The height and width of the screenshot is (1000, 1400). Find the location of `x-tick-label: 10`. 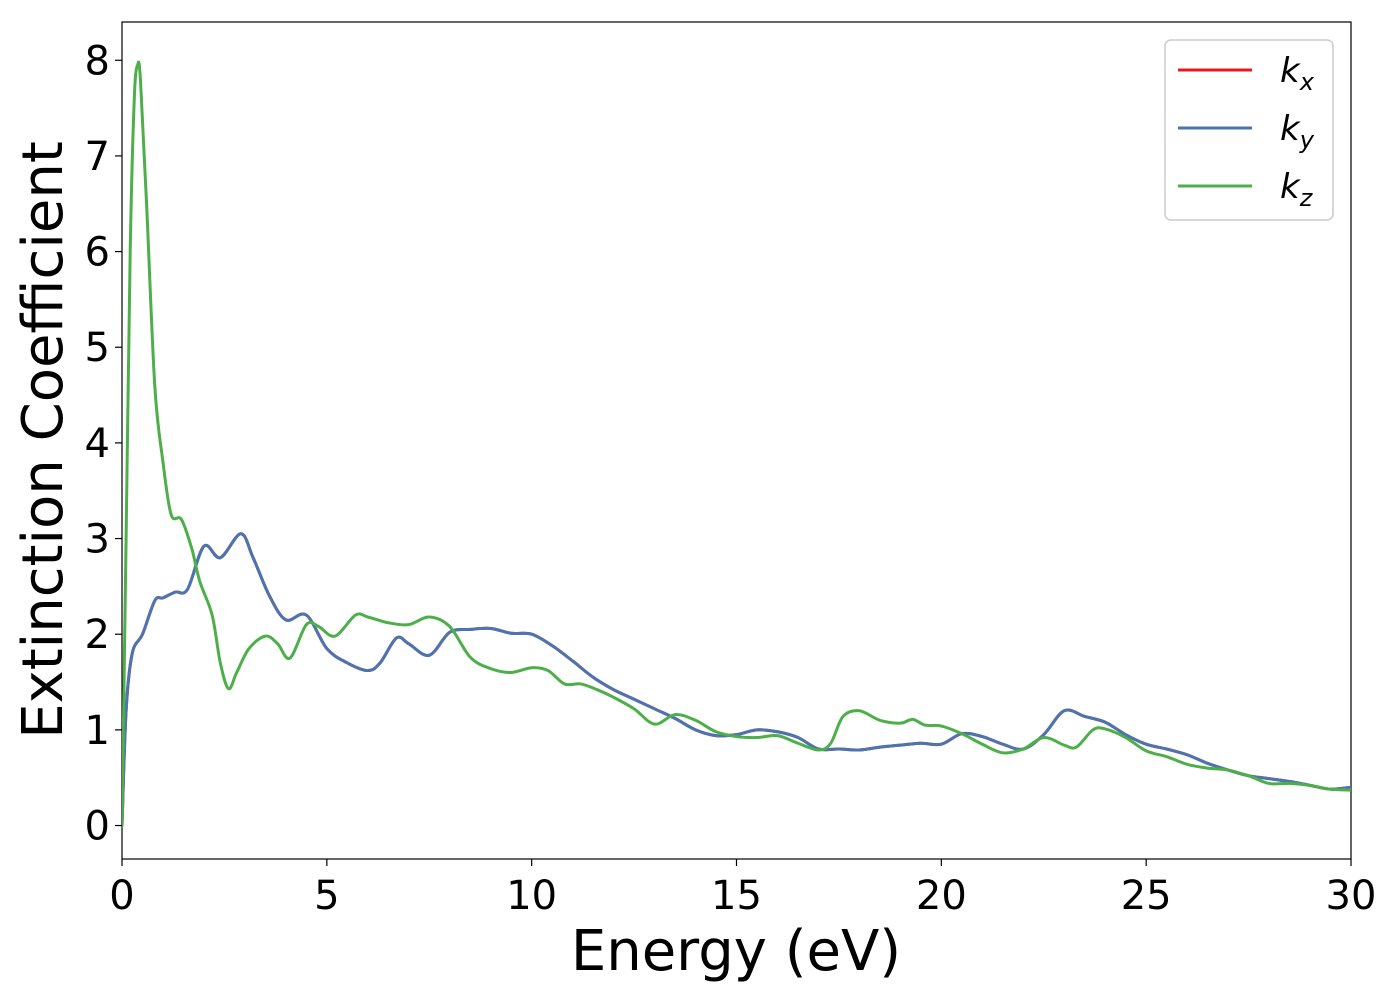

x-tick-label: 10 is located at coordinates (531, 896).